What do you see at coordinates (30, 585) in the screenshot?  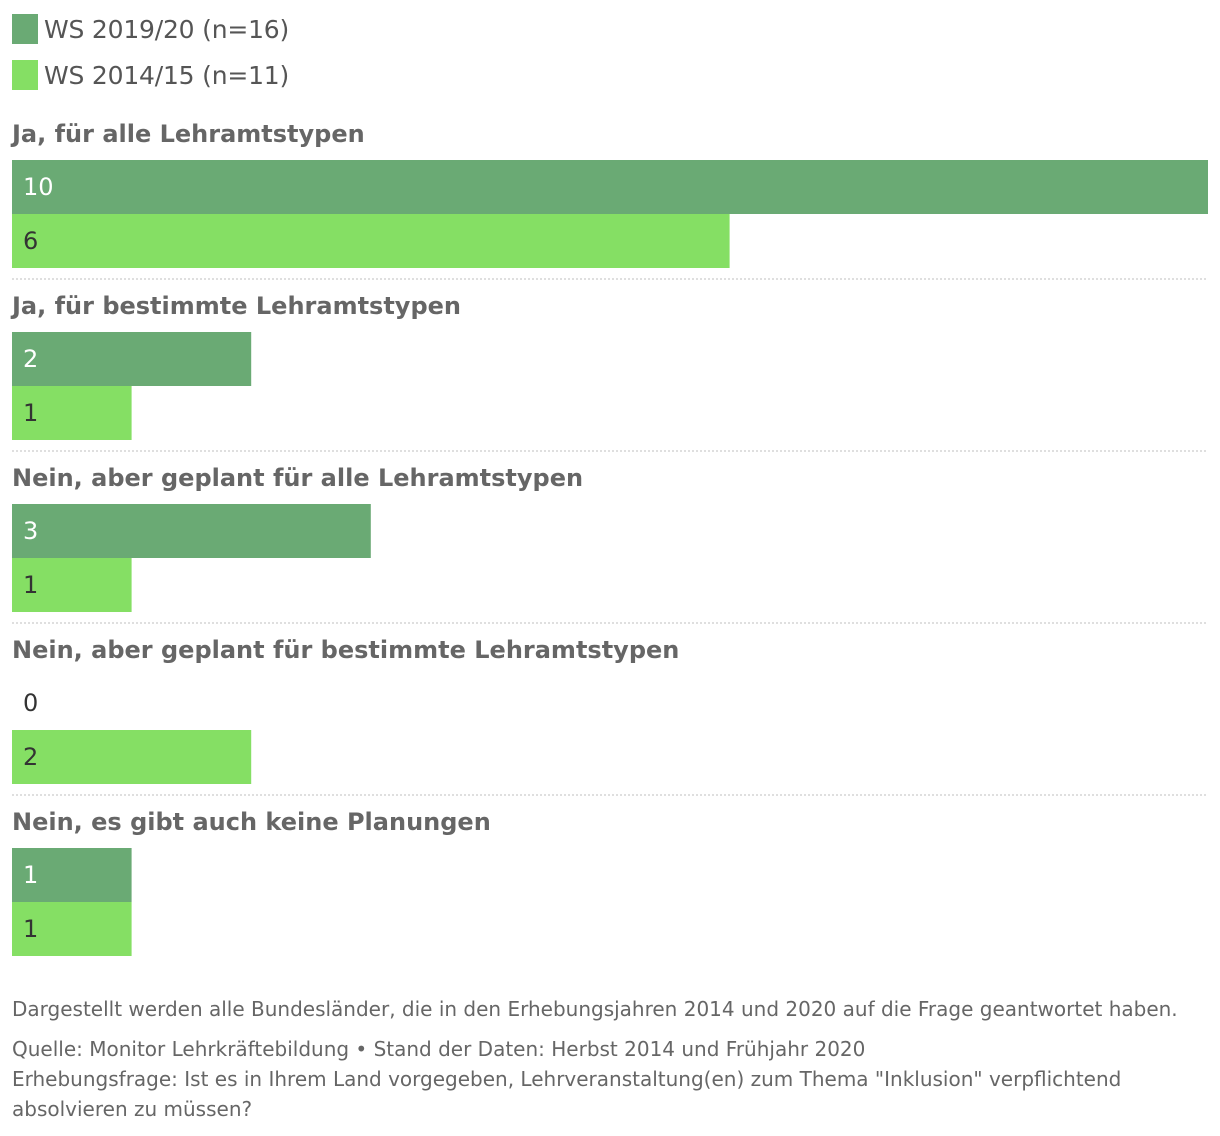 I see `bar-value-label-nein-aber-geplant-fuer-alle-lehramtstypen-ws-2014-15: 1` at bounding box center [30, 585].